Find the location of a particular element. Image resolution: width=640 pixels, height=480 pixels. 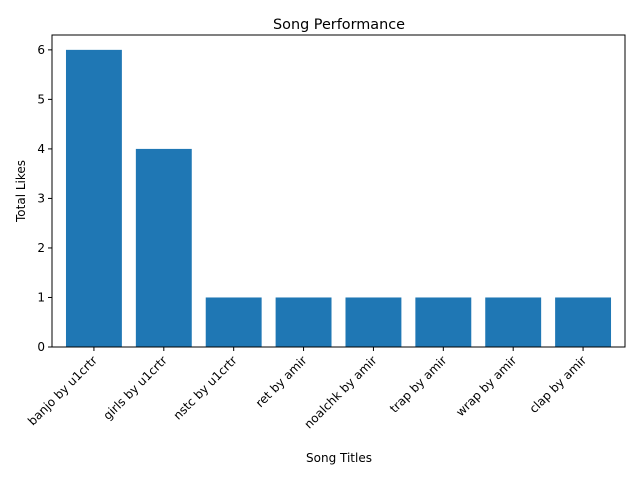

x-tick-label: banjo by u1crtr is located at coordinates (62, 390).